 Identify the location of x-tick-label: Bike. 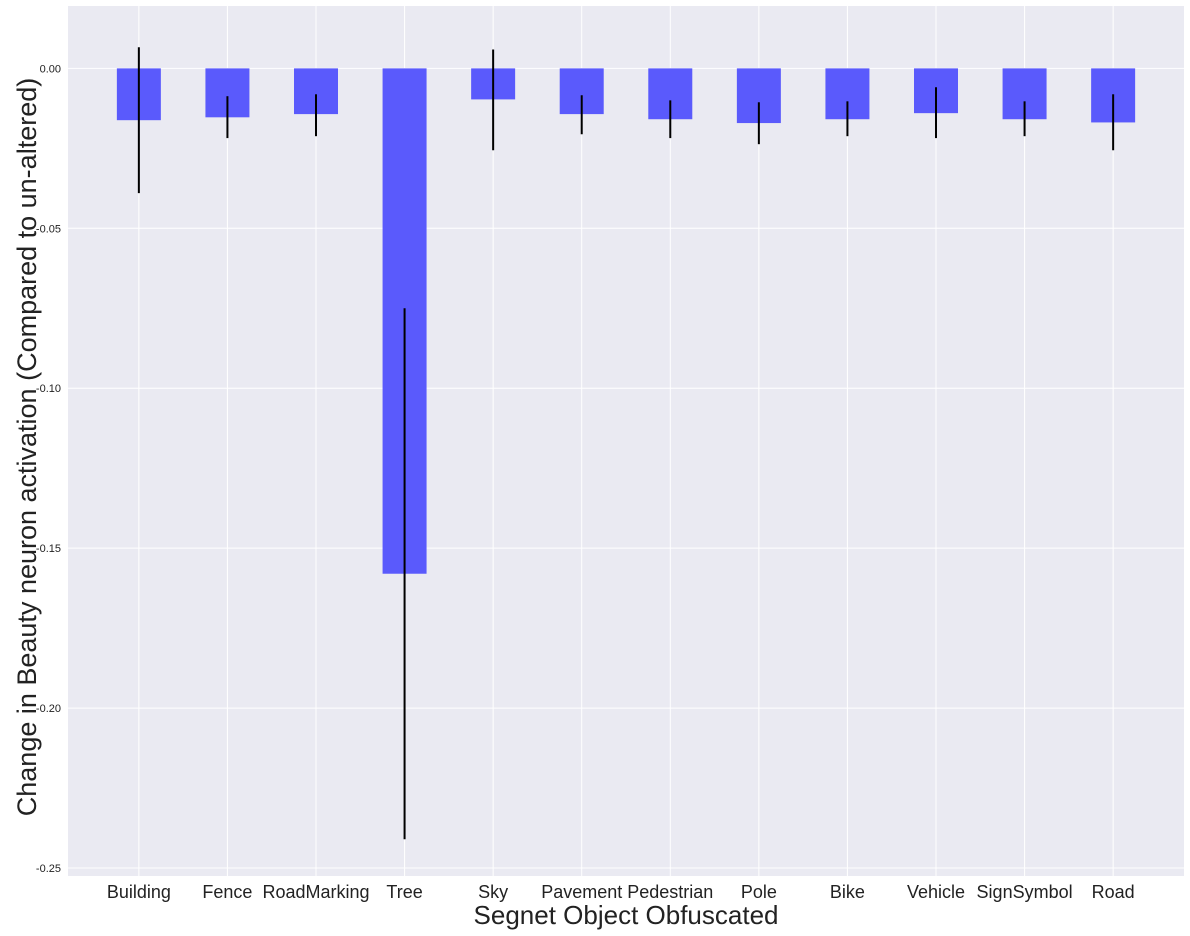
(847, 892).